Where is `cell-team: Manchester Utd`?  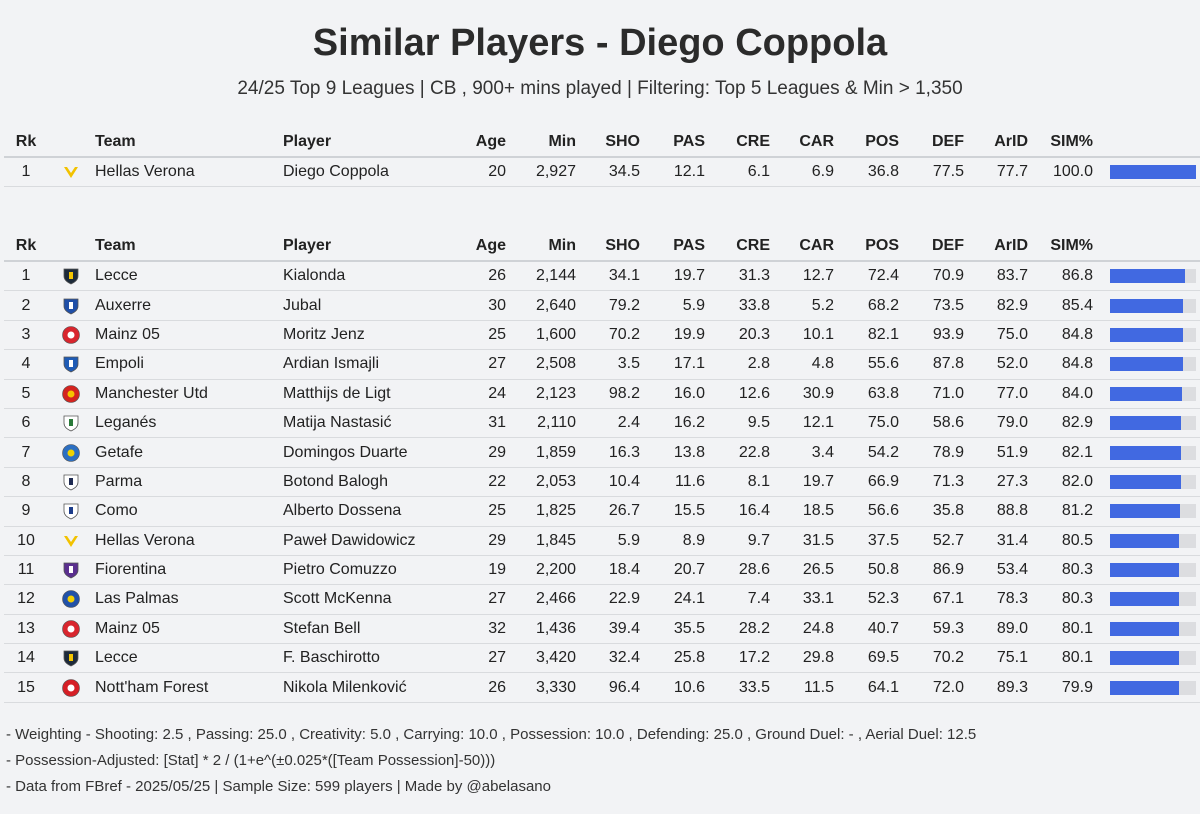
cell-team: Manchester Utd is located at coordinates (151, 393).